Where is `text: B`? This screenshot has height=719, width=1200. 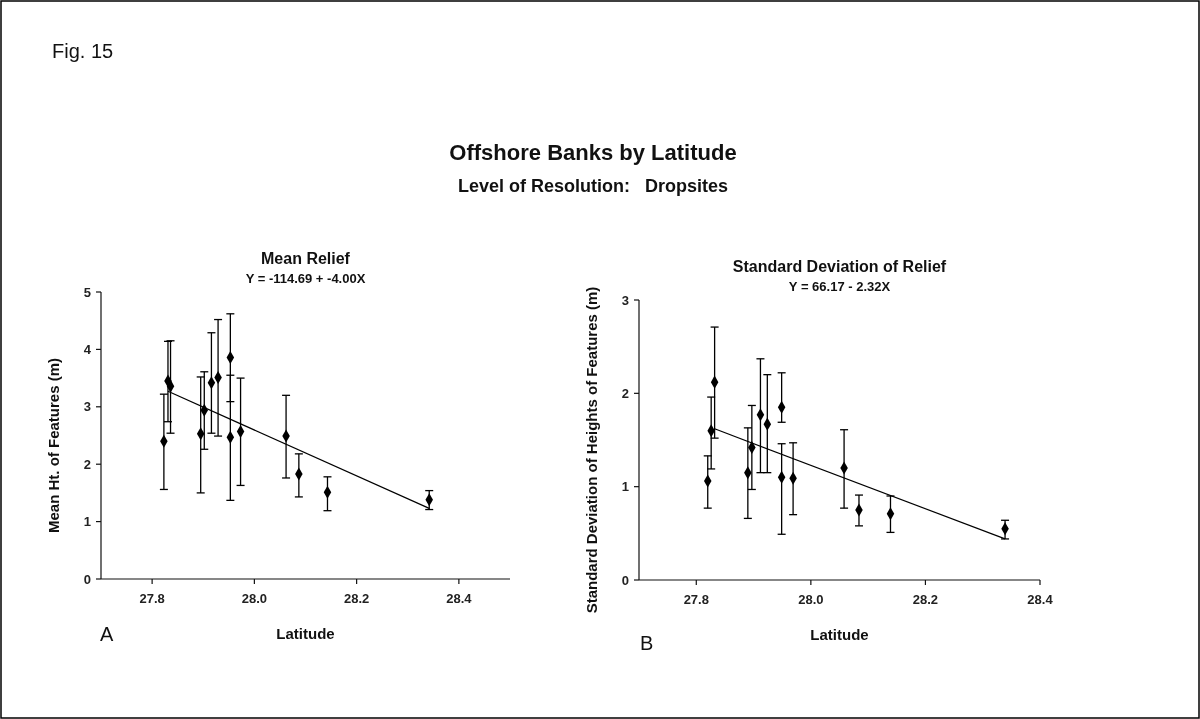
text: B is located at coordinates (647, 643).